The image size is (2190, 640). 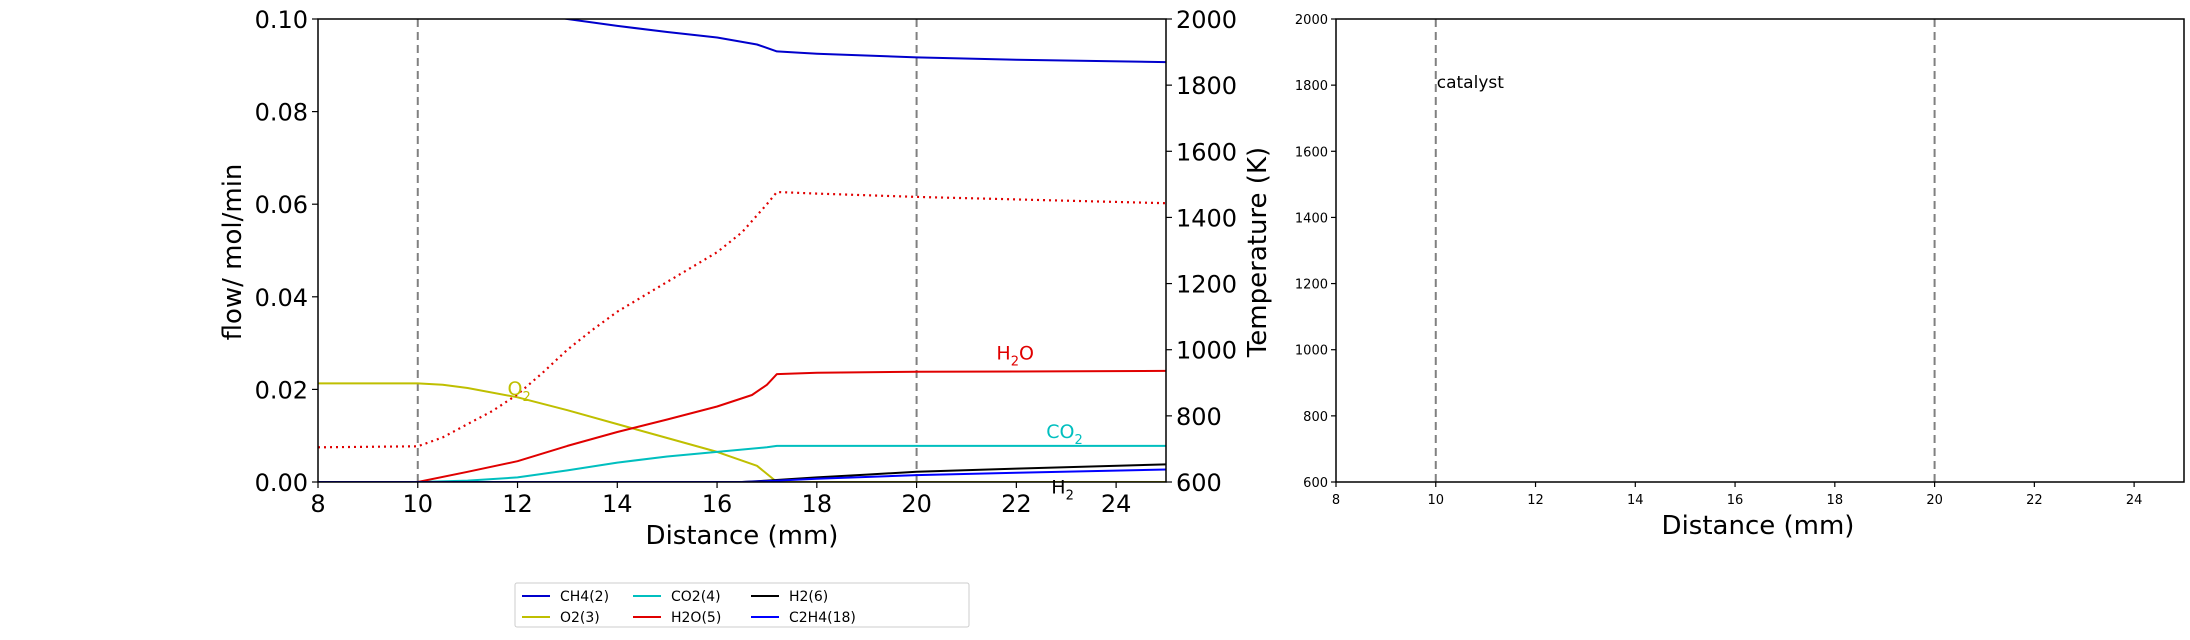 What do you see at coordinates (1435, 500) in the screenshot?
I see `right-x-tick-label: 10` at bounding box center [1435, 500].